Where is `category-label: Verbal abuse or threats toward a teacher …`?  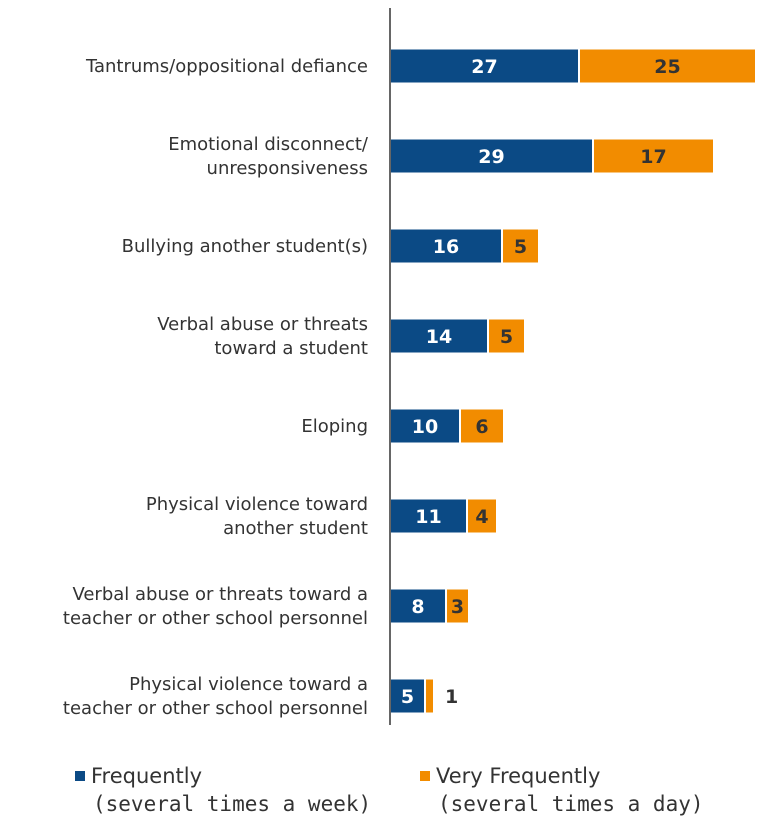 category-label: Verbal abuse or threats toward a teacher … is located at coordinates (215, 606).